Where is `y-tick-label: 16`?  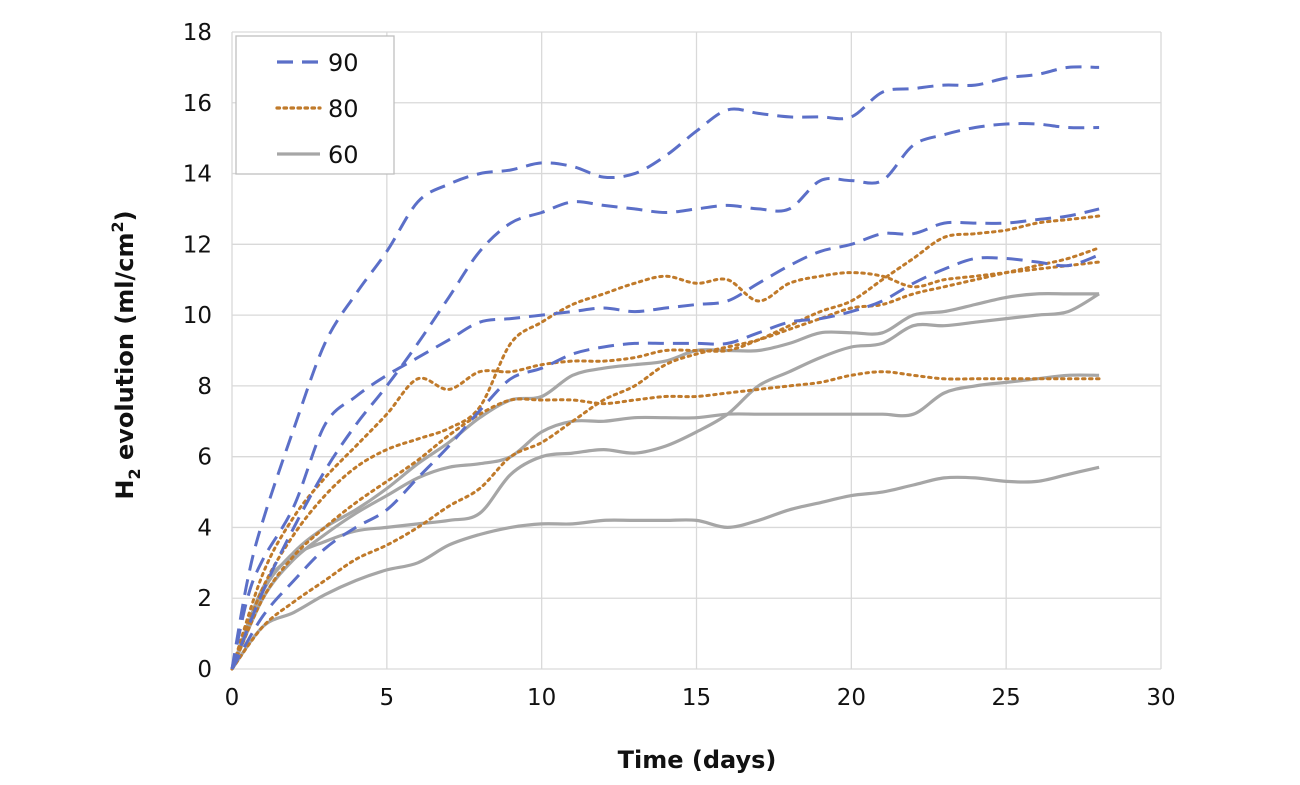 y-tick-label: 16 is located at coordinates (197, 104).